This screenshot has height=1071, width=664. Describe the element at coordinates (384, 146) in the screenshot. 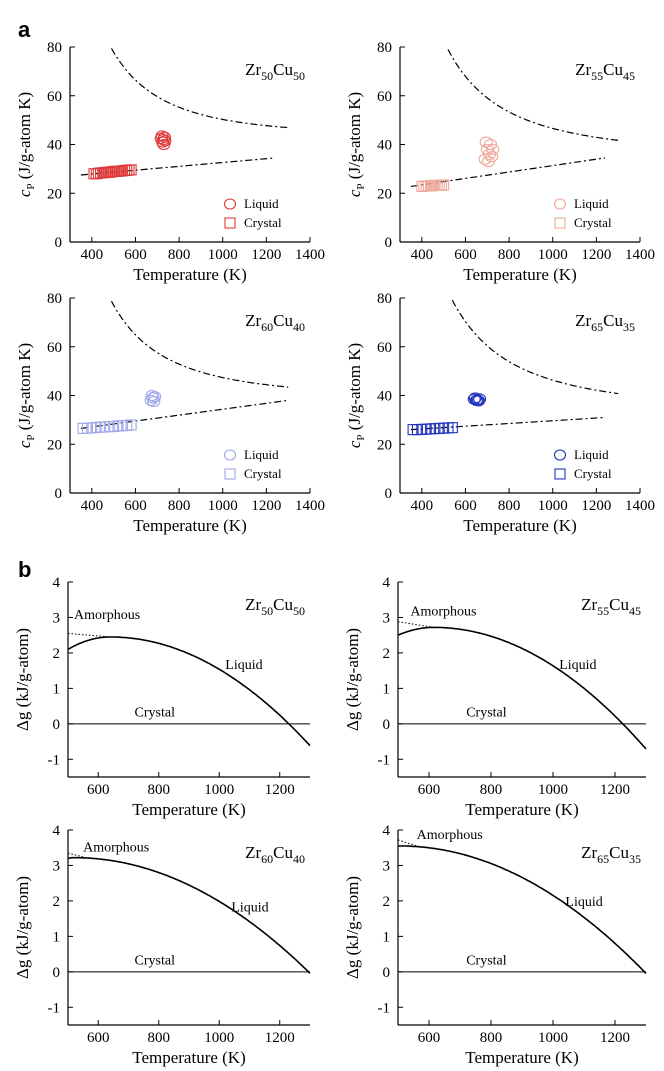

I see `y-tick-label: 40` at that location.